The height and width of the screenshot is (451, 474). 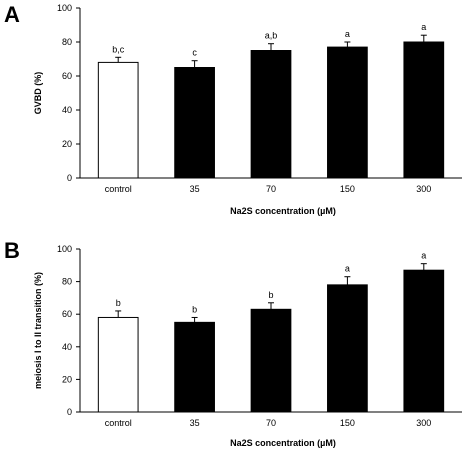 I want to click on y-axis-title: GVBD (%), so click(x=38, y=93).